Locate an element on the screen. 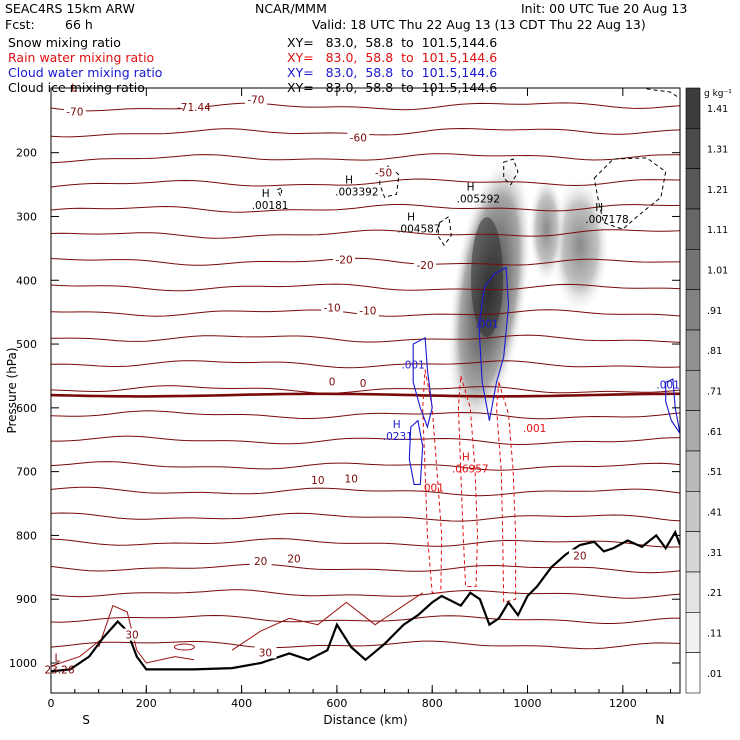 The width and height of the screenshot is (740, 740). extremum-value: .00181 is located at coordinates (270, 206).